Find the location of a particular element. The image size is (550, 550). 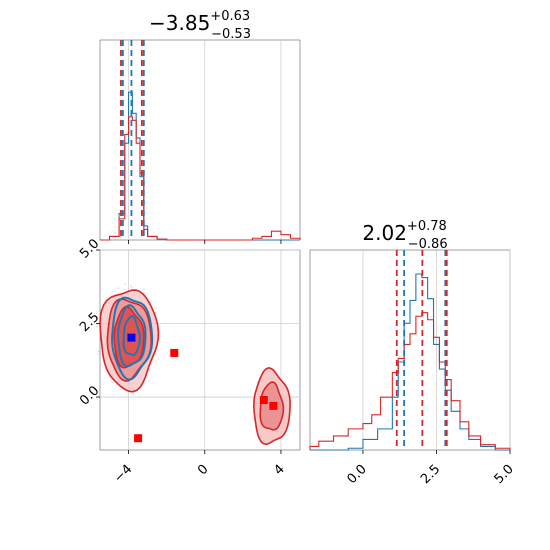

marginal-x-title-plus: +0.63 is located at coordinates (230, 16).